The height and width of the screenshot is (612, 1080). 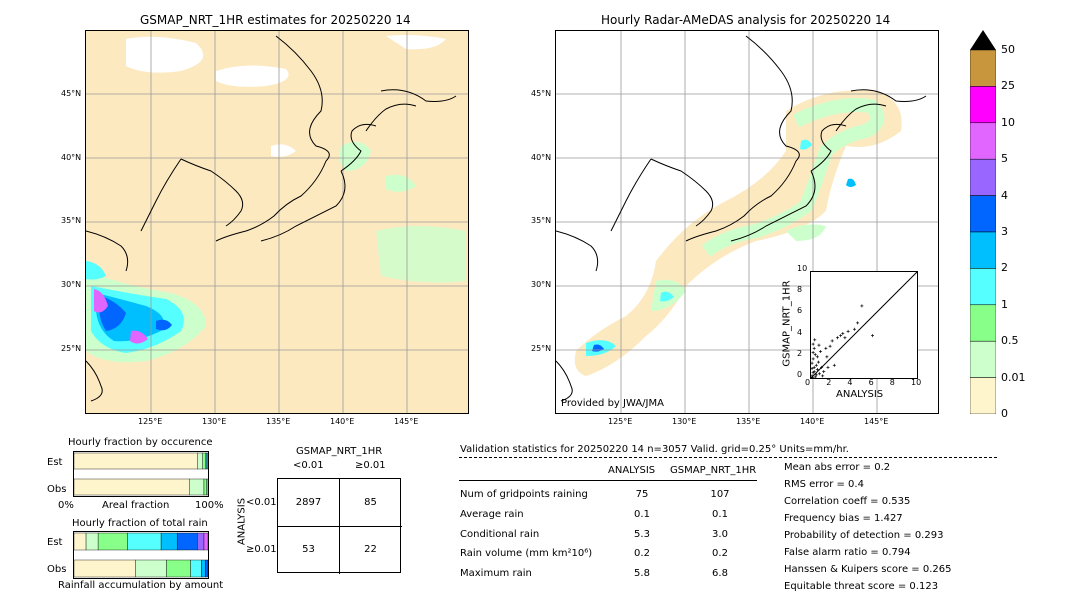 What do you see at coordinates (861, 586) in the screenshot?
I see `score-line: Equitable threat score = 0.123` at bounding box center [861, 586].